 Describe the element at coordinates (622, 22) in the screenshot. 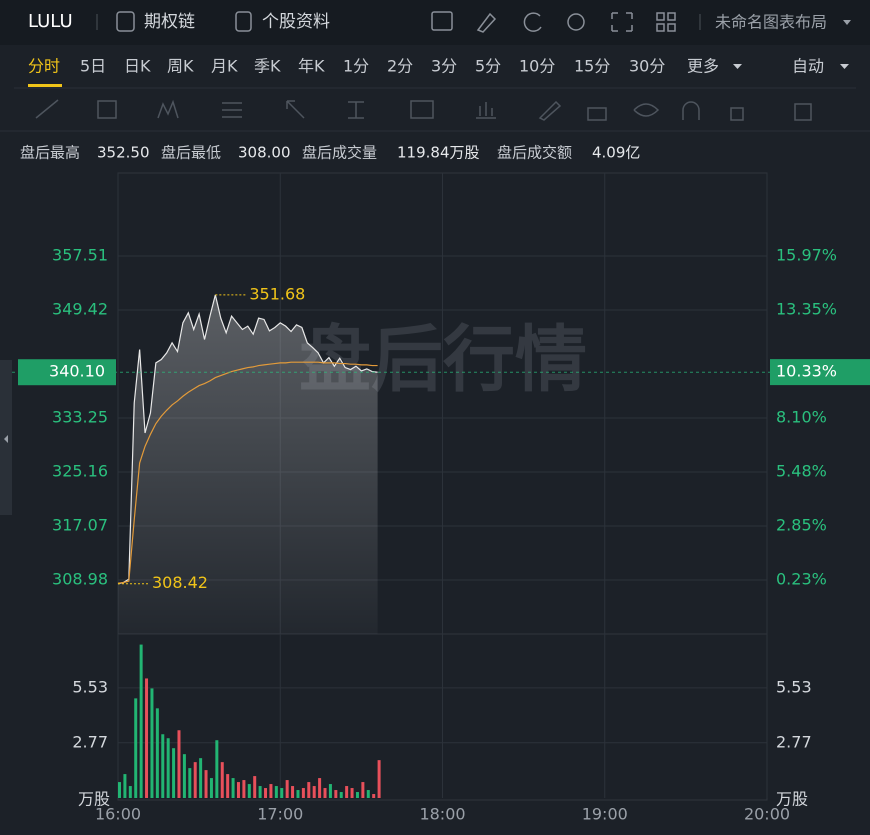

I see `icon-fullscreen` at that location.